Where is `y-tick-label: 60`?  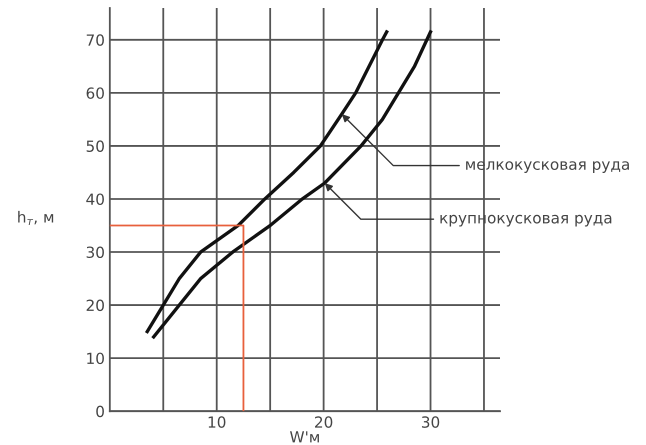 y-tick-label: 60 is located at coordinates (95, 93).